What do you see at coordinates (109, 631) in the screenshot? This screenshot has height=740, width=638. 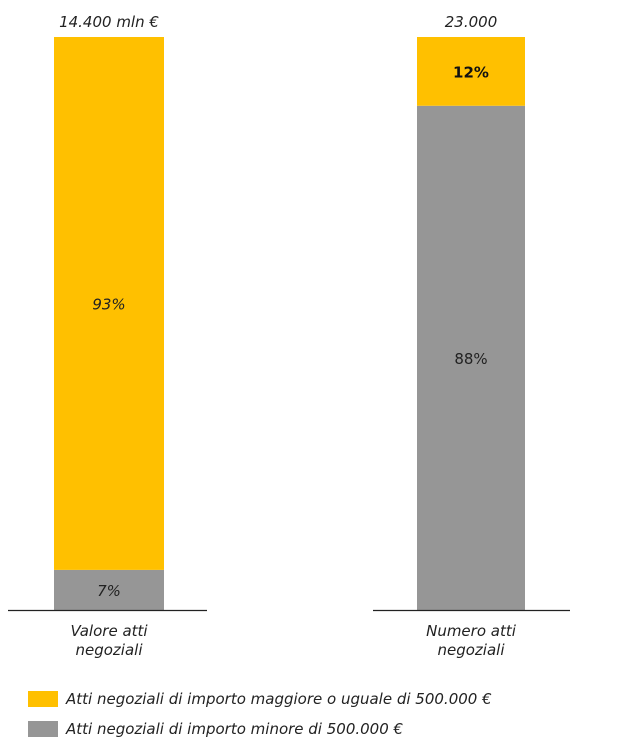 I see `category-label-1-line-1: Valore atti` at bounding box center [109, 631].